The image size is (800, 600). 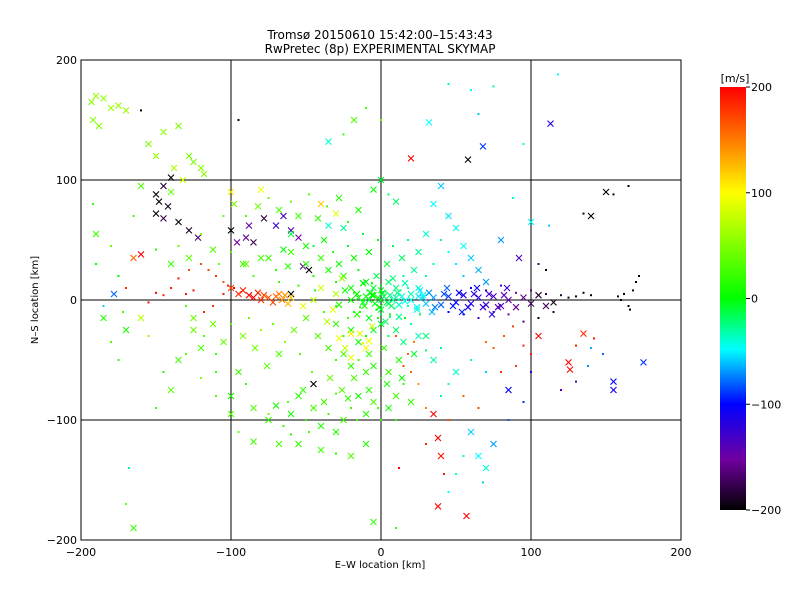 I want to click on y-tick-label: 200, so click(x=66, y=60).